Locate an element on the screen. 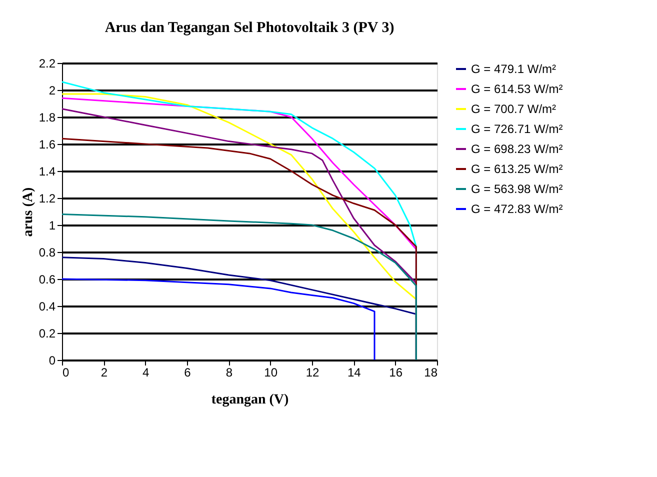  y-tick-label: 2.2 is located at coordinates (47, 63).